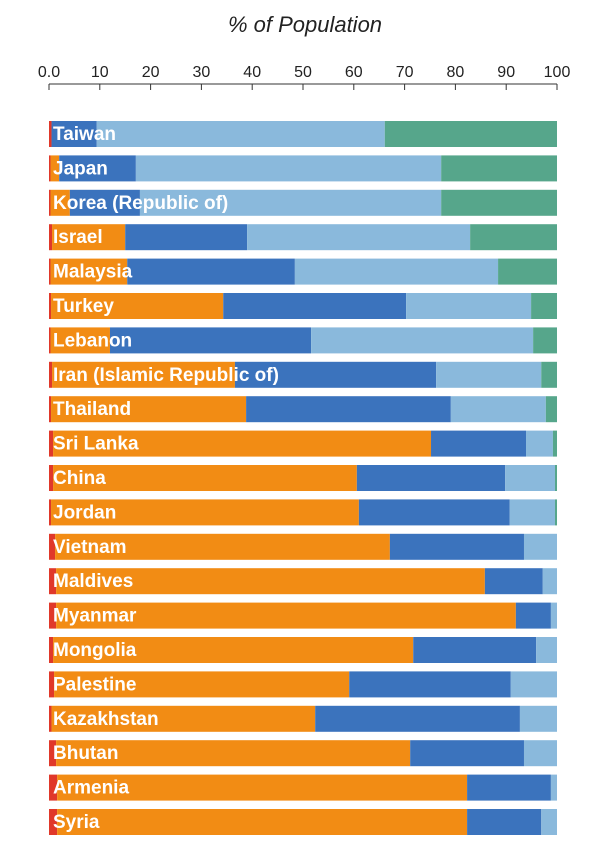 This screenshot has width=590, height=847. Describe the element at coordinates (456, 72) in the screenshot. I see `x-tick-label: 80` at that location.